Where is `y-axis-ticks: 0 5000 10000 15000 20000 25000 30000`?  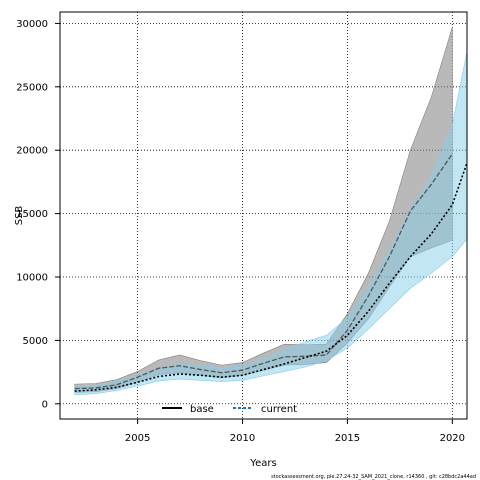
y-axis-ticks: 0 5000 10000 15000 20000 25000 30000 is located at coordinates (38, 214).